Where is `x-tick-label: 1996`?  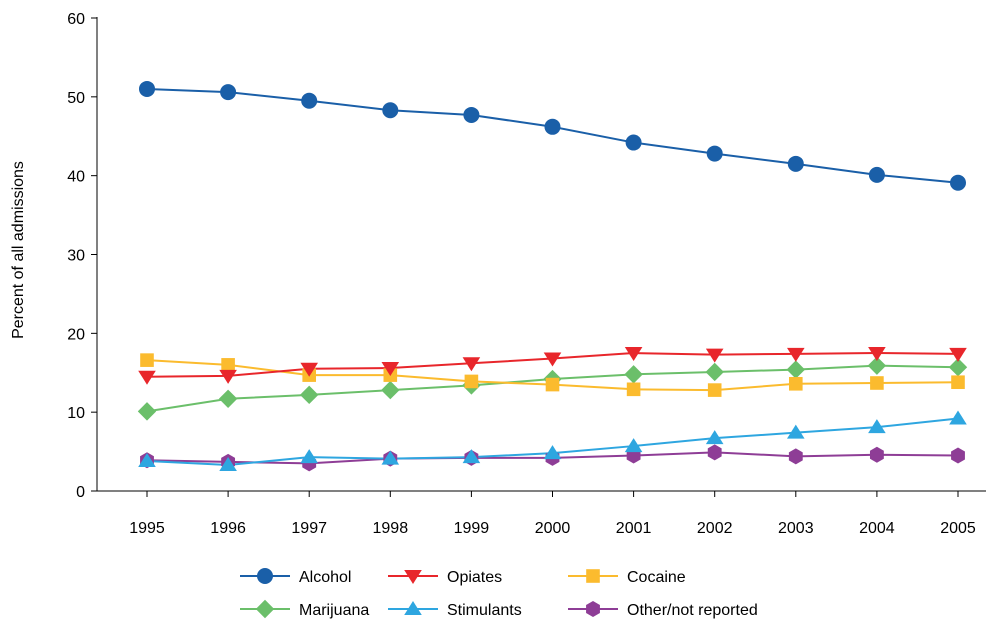
x-tick-label: 1996 is located at coordinates (228, 528).